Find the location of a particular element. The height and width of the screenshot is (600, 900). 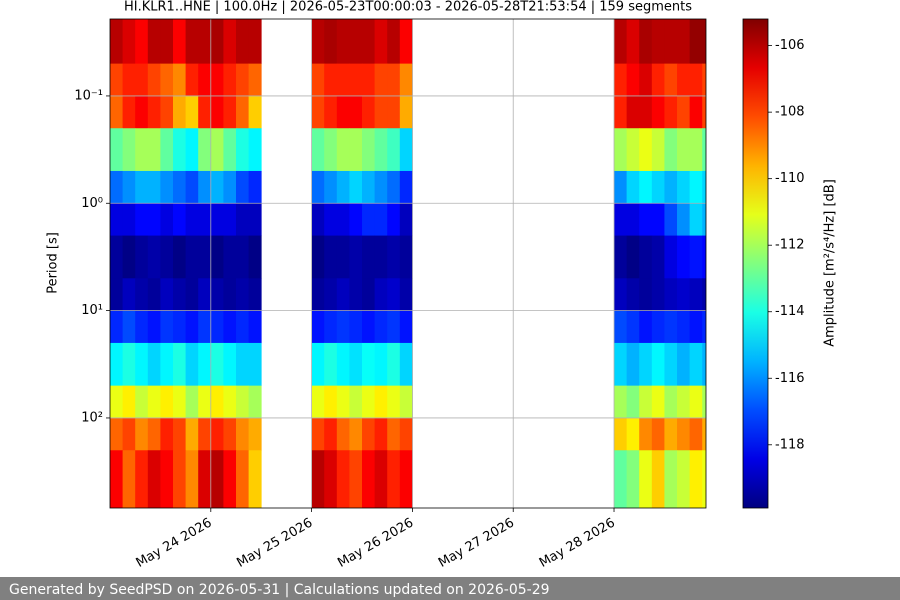

y-tick-label: 10² is located at coordinates (92, 417).